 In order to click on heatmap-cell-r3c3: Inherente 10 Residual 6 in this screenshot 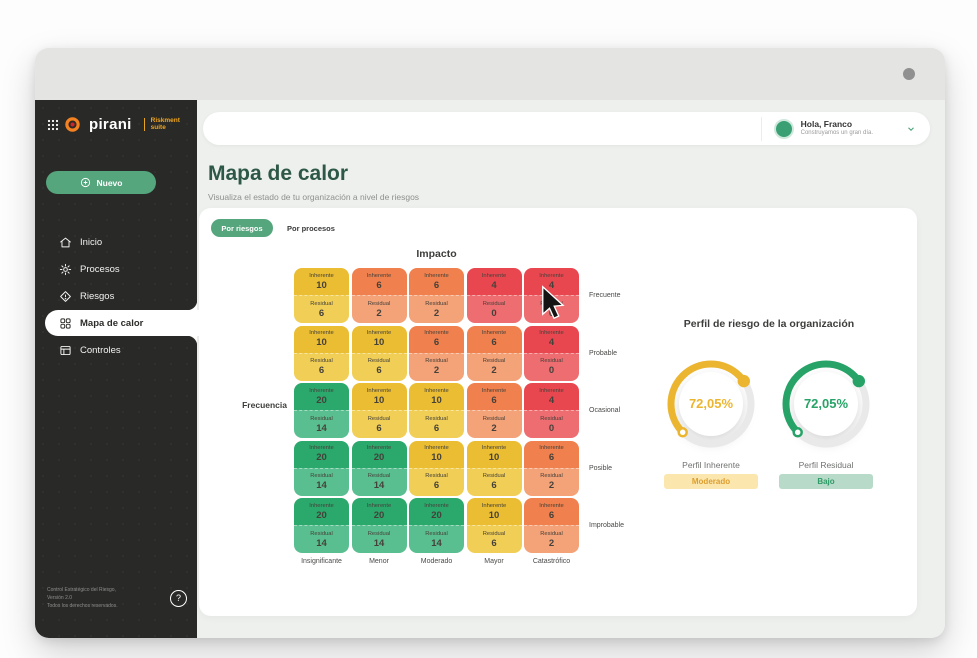, I will do `click(436, 410)`.